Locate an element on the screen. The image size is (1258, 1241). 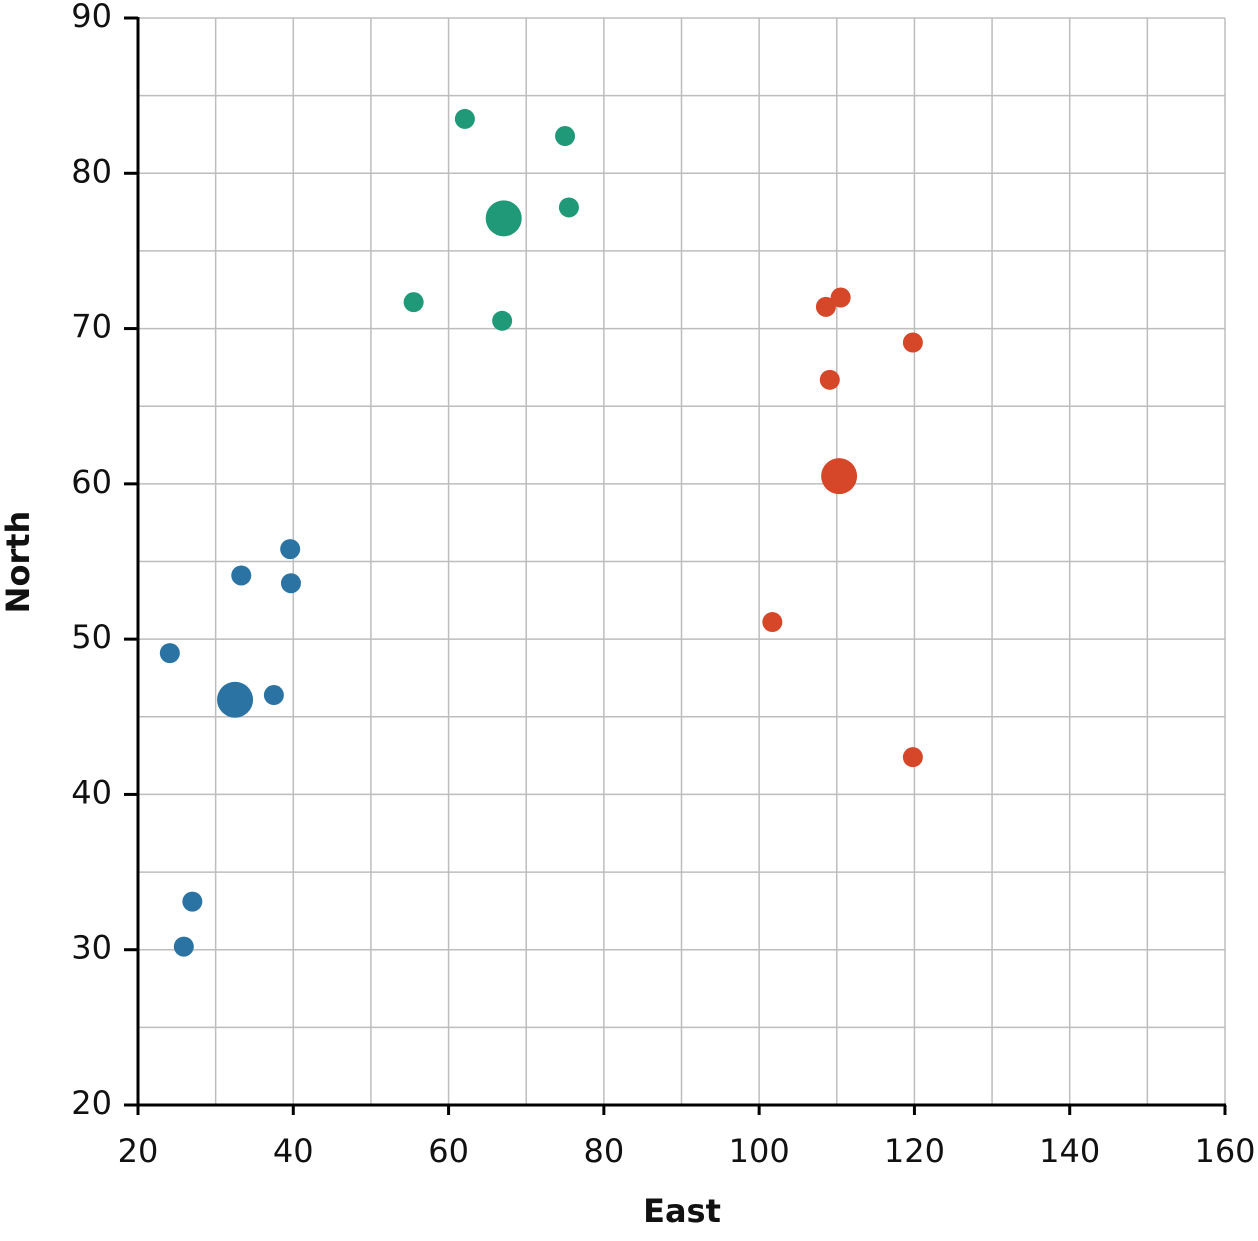
x-tick-label: 80 is located at coordinates (603, 1151).